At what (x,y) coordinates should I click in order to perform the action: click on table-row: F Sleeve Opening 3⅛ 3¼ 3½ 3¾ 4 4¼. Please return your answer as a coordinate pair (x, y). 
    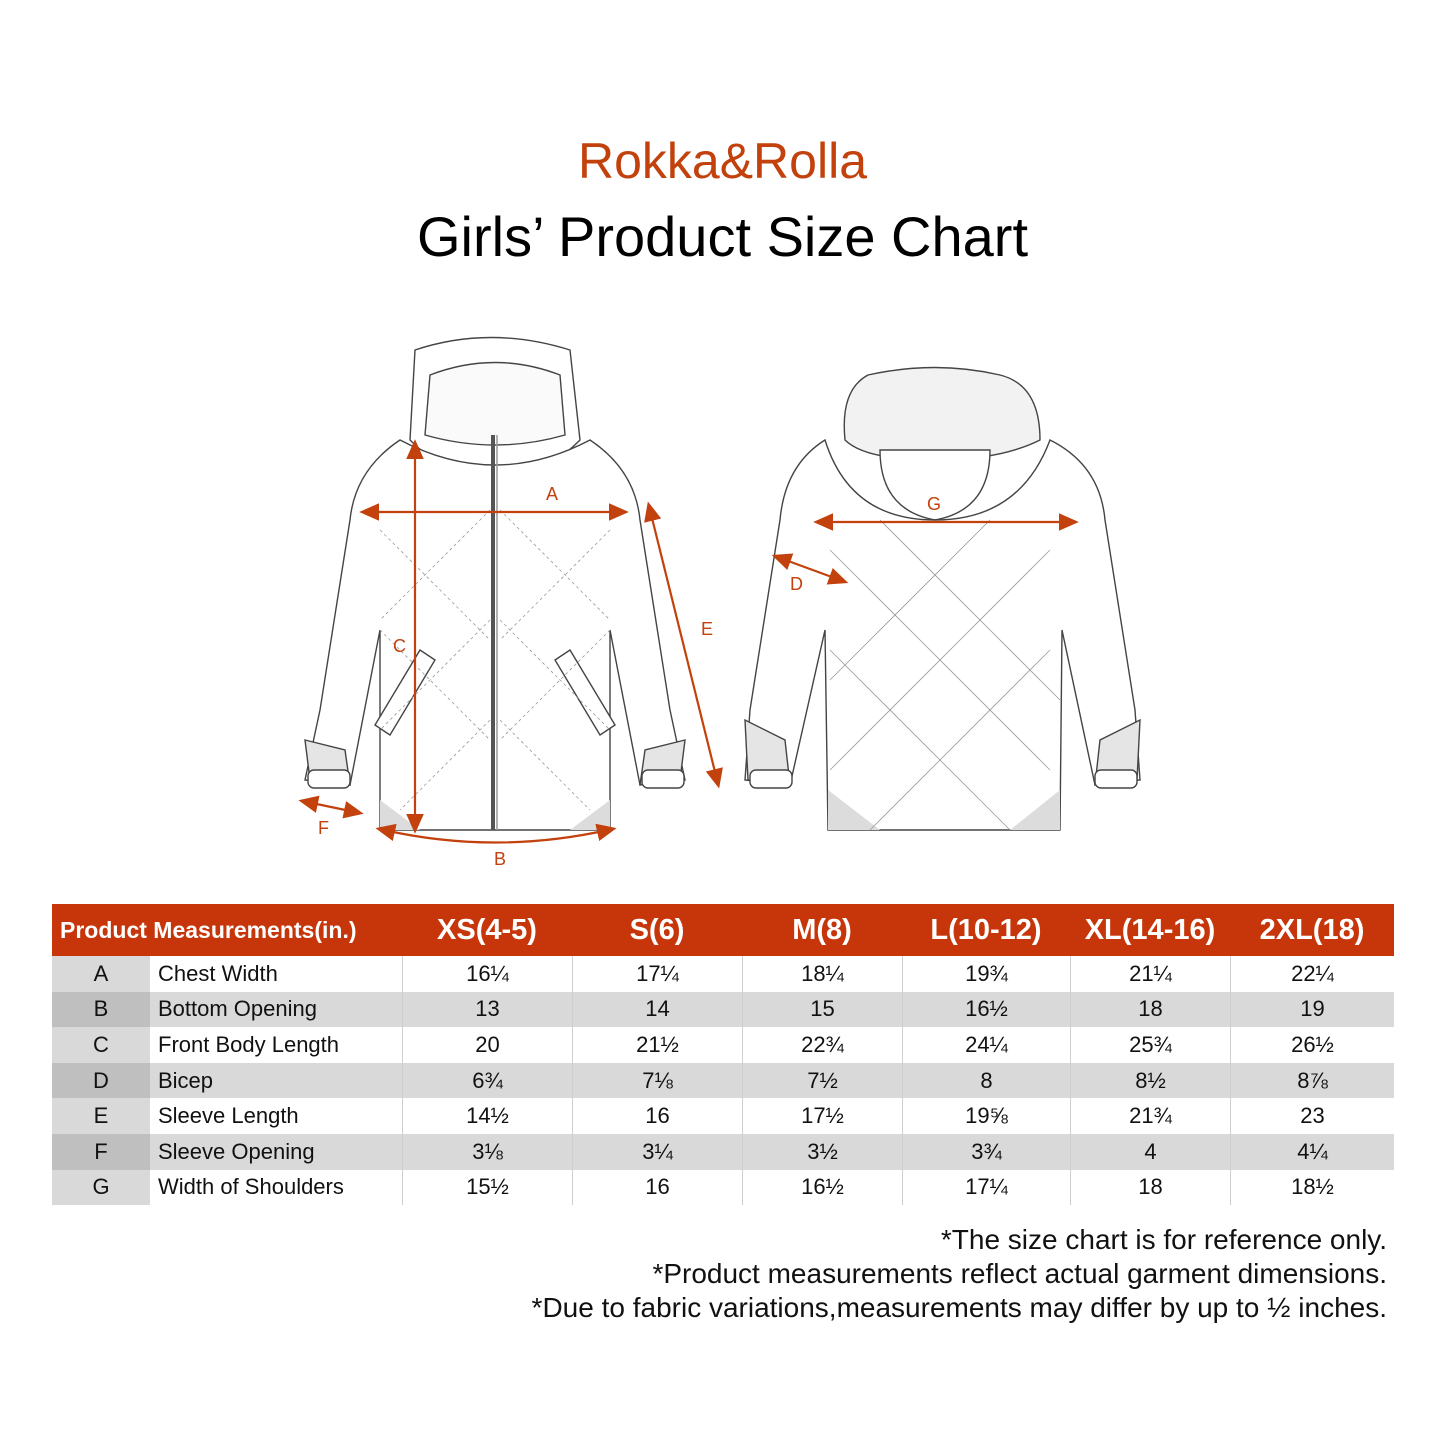
    Looking at the image, I should click on (723, 1151).